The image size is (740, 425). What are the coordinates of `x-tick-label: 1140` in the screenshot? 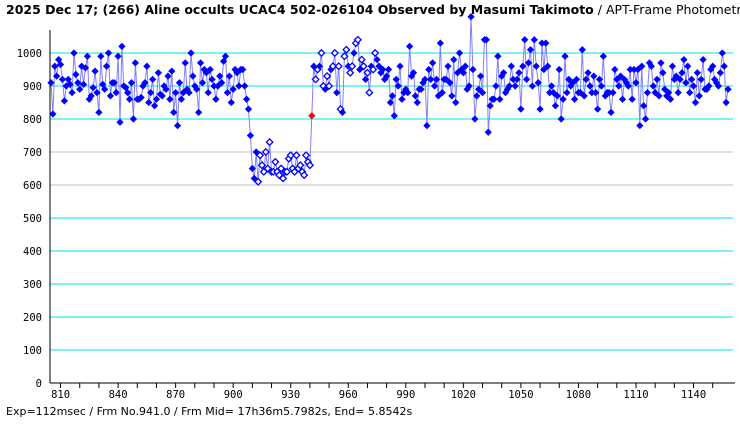 It's located at (693, 395).